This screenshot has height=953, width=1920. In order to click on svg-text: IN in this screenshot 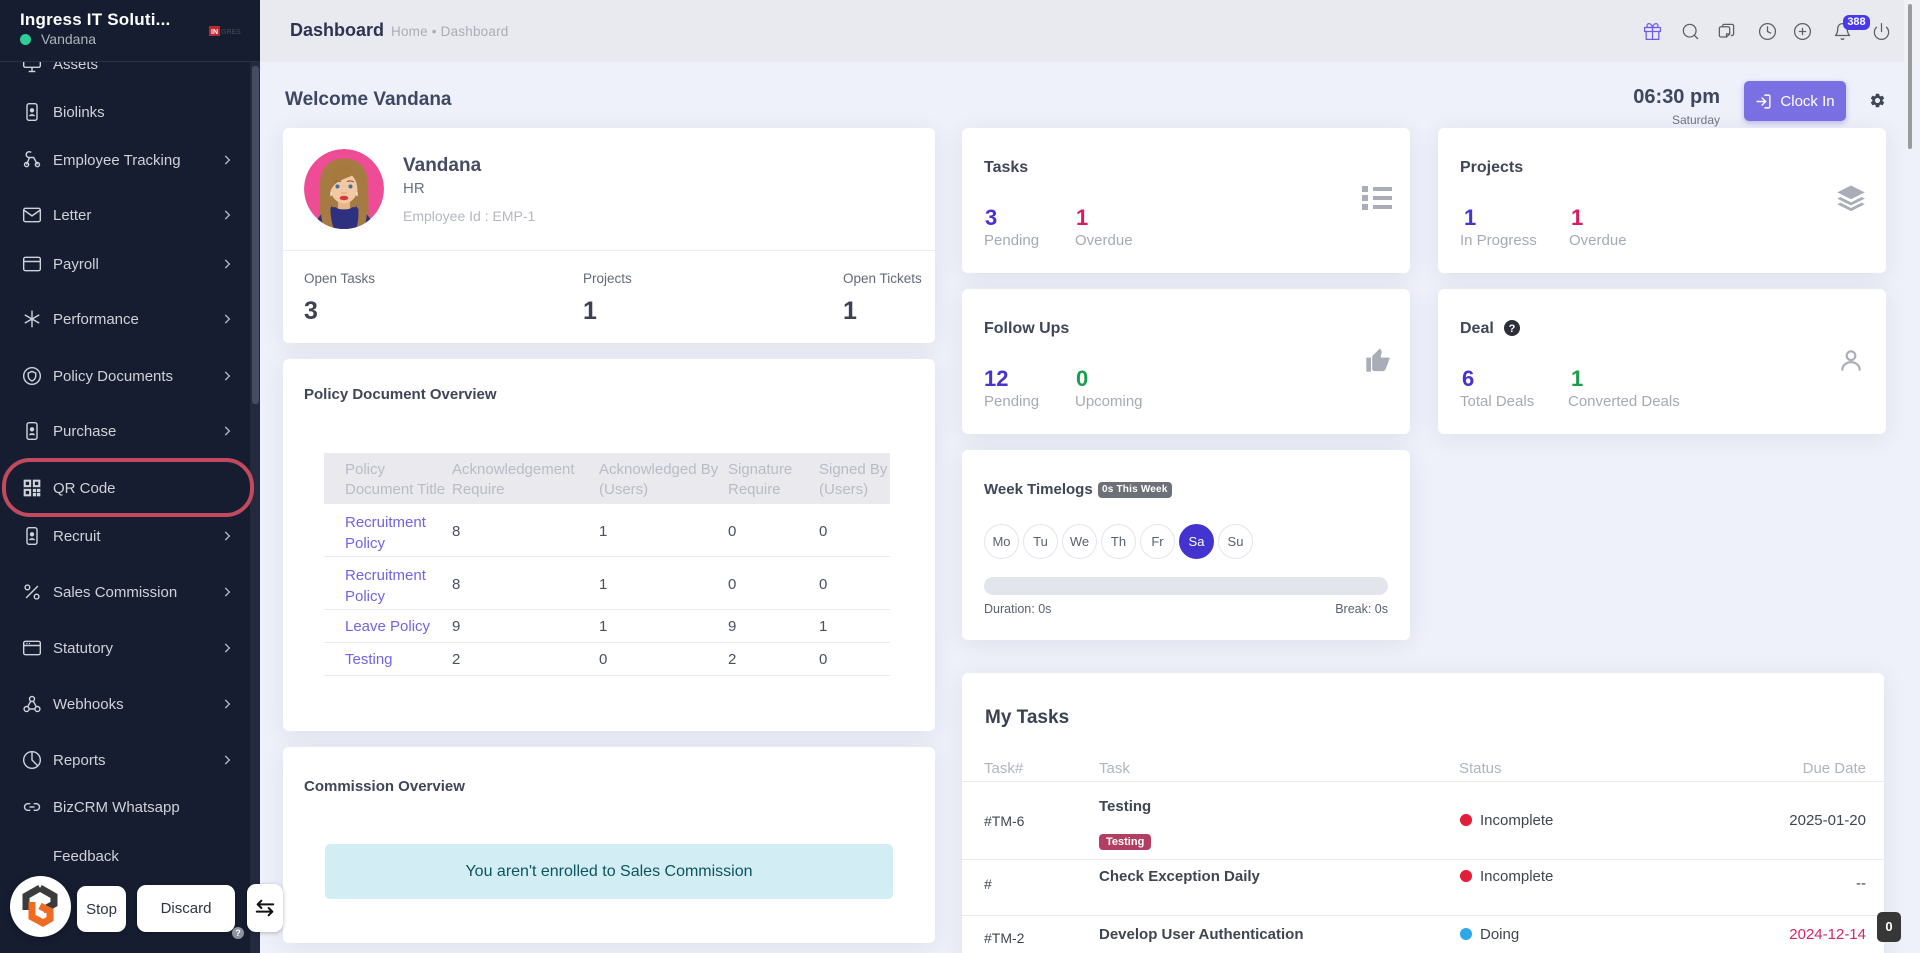, I will do `click(214, 32)`.